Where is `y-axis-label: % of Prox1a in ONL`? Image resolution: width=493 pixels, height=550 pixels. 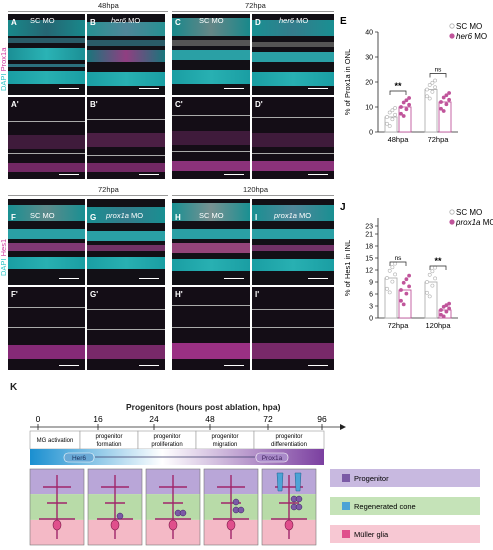
y-axis-label: % of Prox1a in ONL is located at coordinates (347, 82).